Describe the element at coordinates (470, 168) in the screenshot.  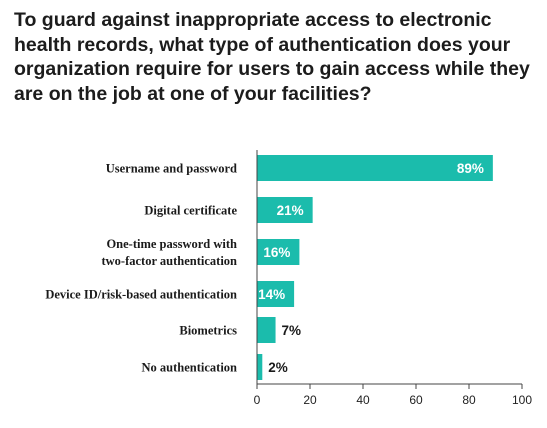
I see `value-label: 89%` at that location.